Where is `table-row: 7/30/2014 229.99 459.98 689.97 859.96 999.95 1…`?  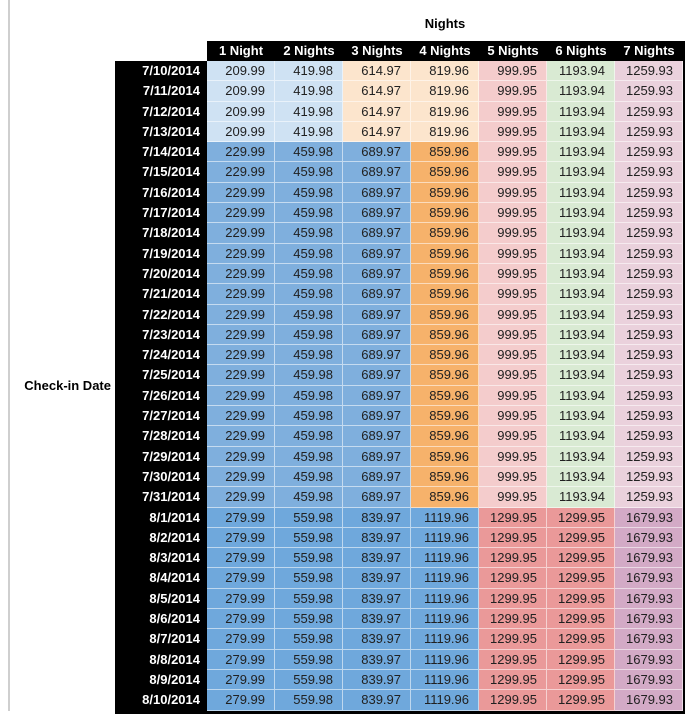
table-row: 7/30/2014 229.99 459.98 689.97 859.96 999.95 1… is located at coordinates (399, 477).